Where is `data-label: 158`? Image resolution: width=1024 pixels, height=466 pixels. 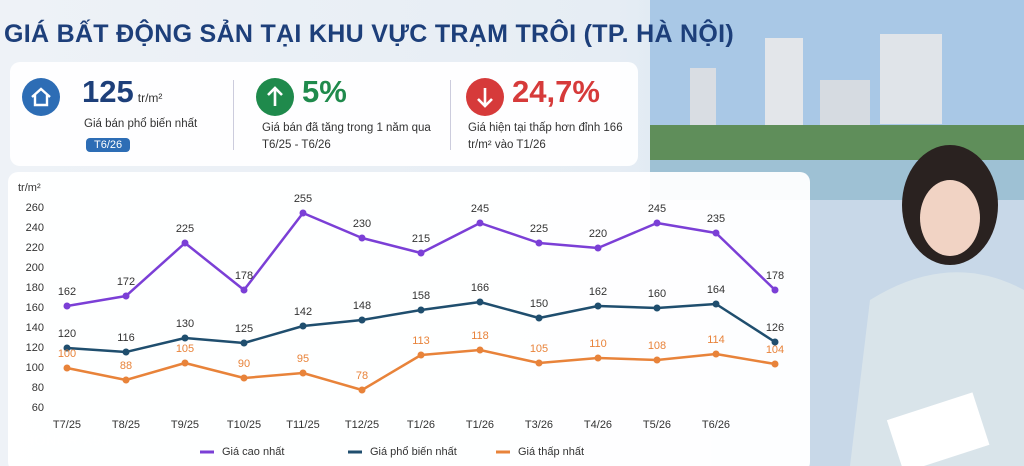 data-label: 158 is located at coordinates (421, 296).